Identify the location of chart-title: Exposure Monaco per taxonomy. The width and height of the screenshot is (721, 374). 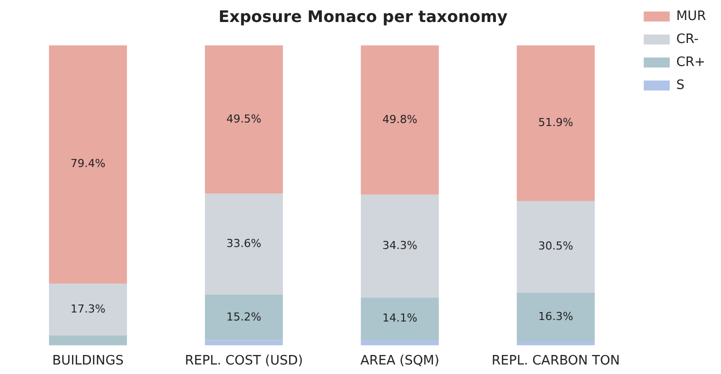
(363, 16).